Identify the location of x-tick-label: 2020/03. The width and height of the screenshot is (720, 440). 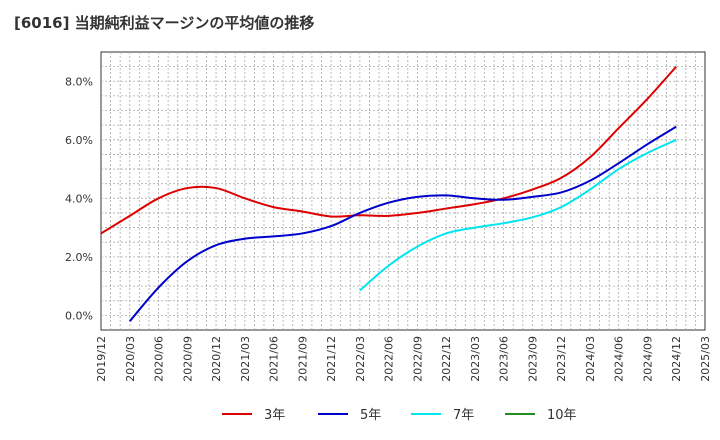
(130, 359).